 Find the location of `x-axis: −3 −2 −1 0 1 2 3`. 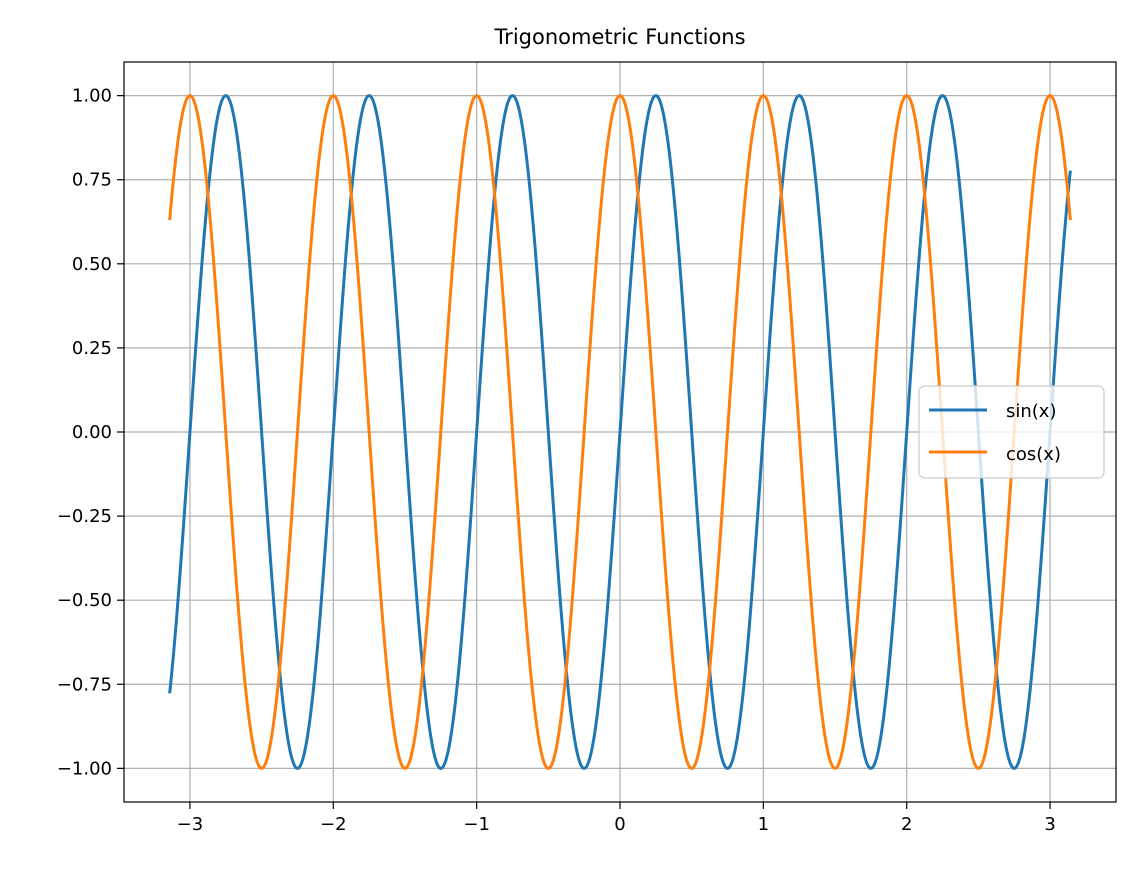

x-axis: −3 −2 −1 0 1 2 3 is located at coordinates (616, 818).